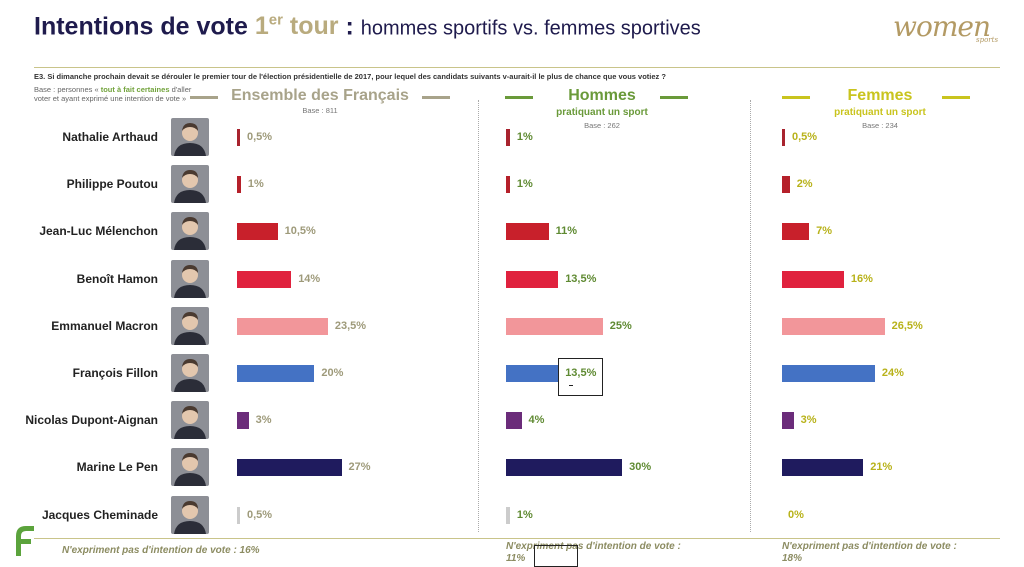  What do you see at coordinates (861, 278) in the screenshot?
I see `bar-value-label: 16%` at bounding box center [861, 278].